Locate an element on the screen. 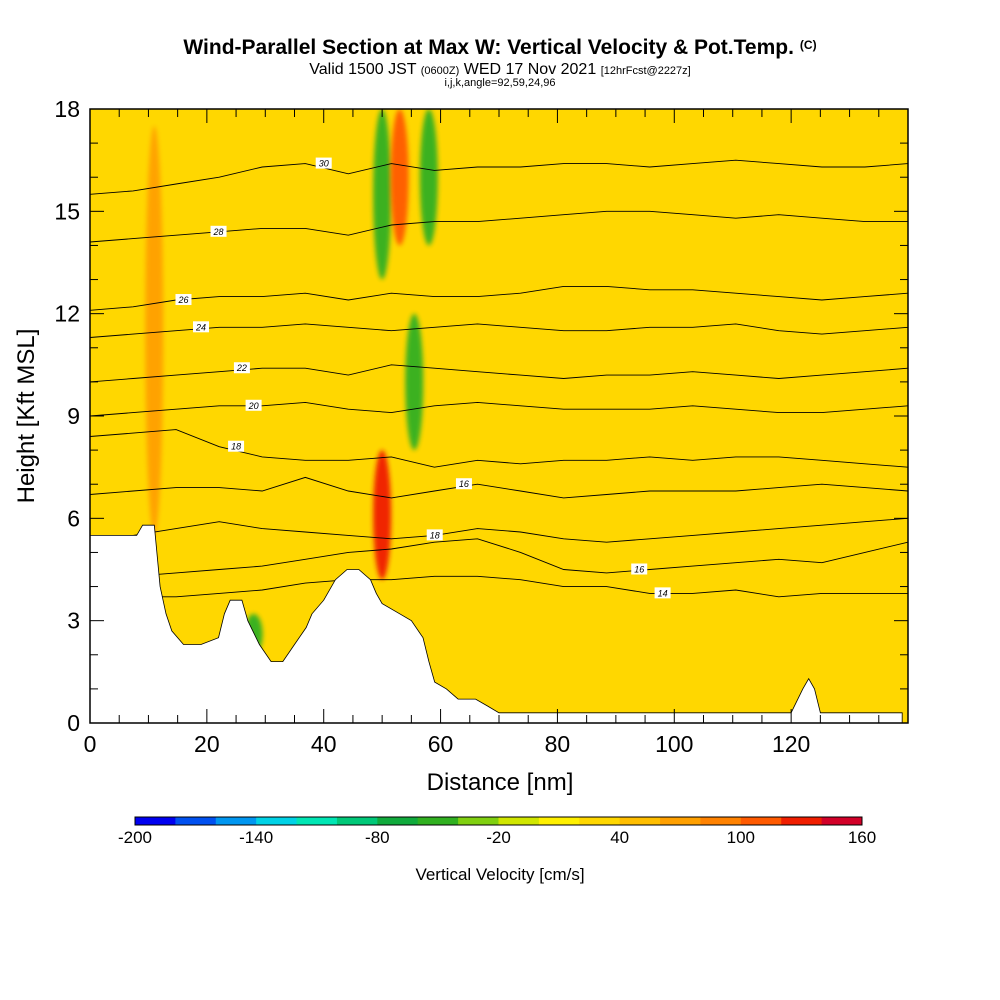  x-tick-label: 100 is located at coordinates (674, 744).